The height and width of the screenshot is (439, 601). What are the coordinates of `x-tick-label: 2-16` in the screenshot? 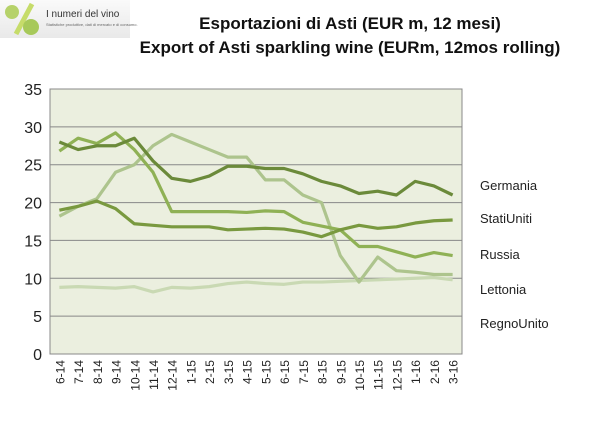 It's located at (435, 372).